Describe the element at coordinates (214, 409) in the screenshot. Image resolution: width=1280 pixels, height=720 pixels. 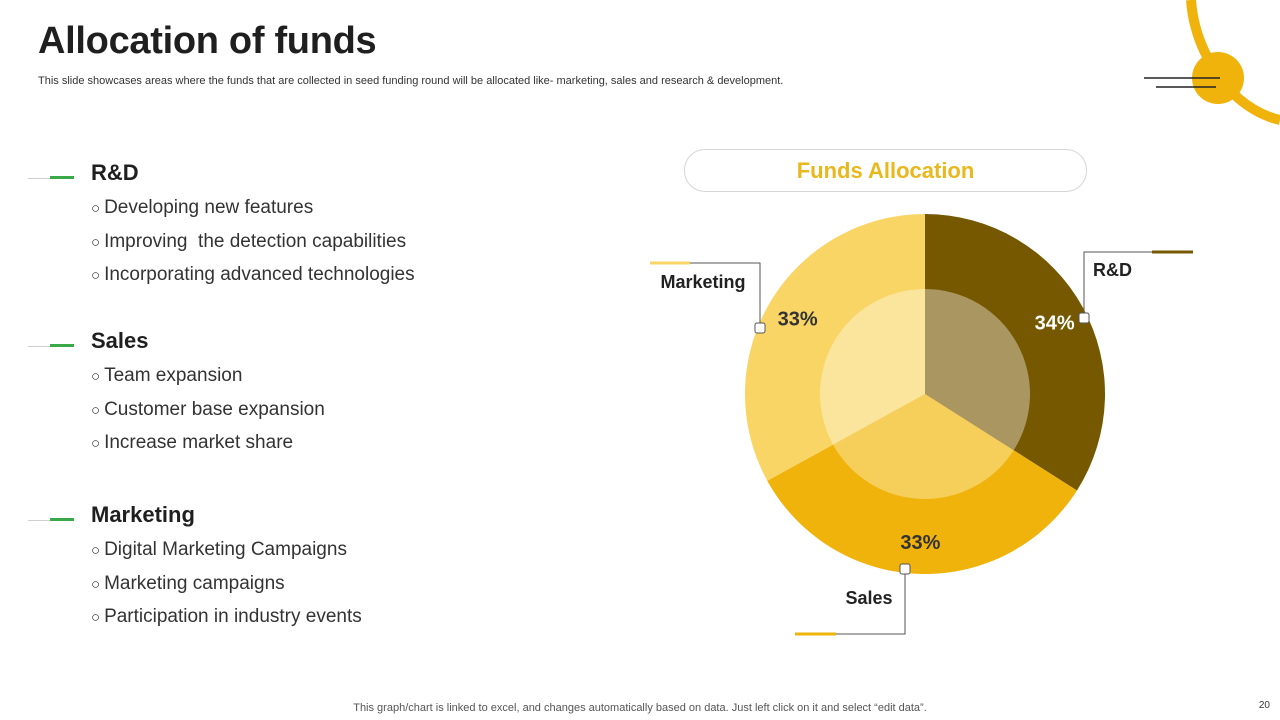
I see `list-item-text: Customer base expansion` at that location.